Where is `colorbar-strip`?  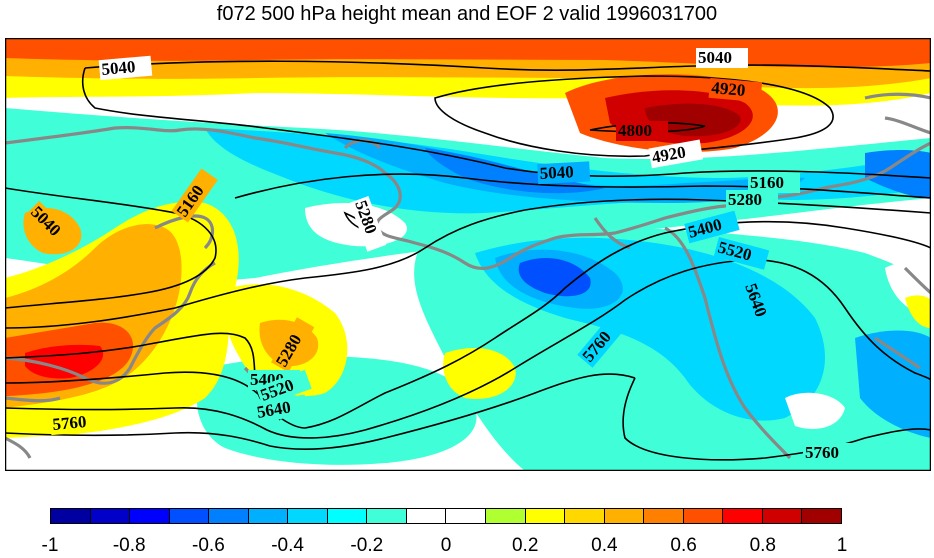 colorbar-strip is located at coordinates (446, 516).